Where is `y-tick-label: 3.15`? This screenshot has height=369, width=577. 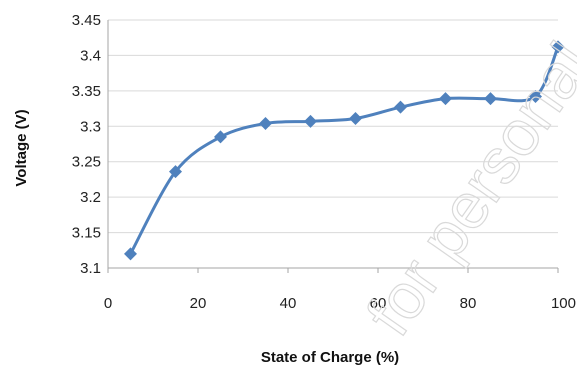
y-tick-label: 3.15 is located at coordinates (86, 233).